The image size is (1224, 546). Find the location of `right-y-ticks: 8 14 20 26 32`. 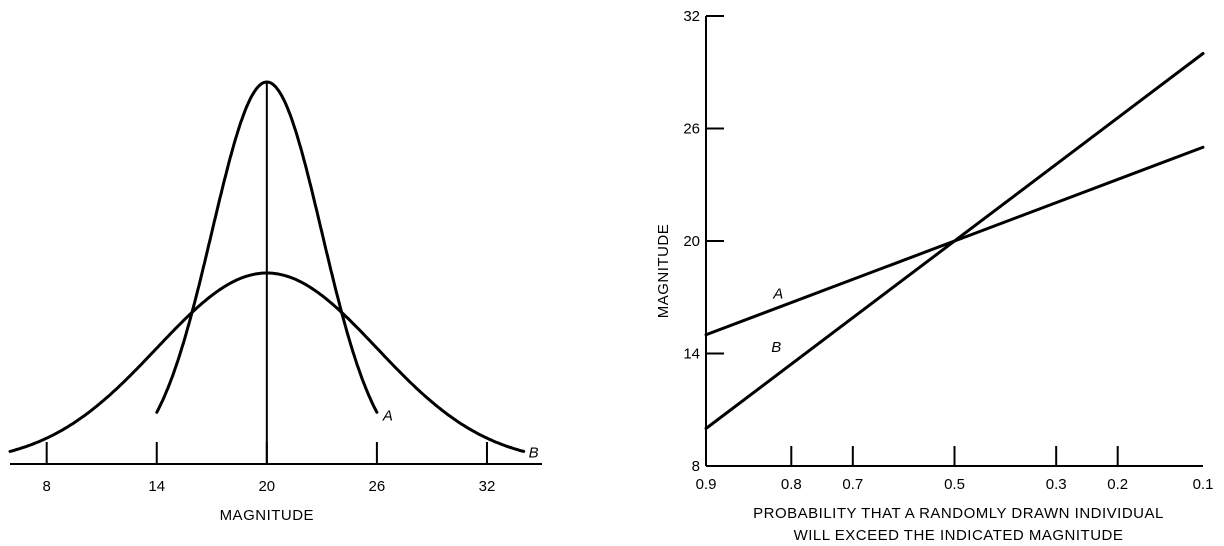

right-y-ticks: 8 14 20 26 32 is located at coordinates (703, 241).